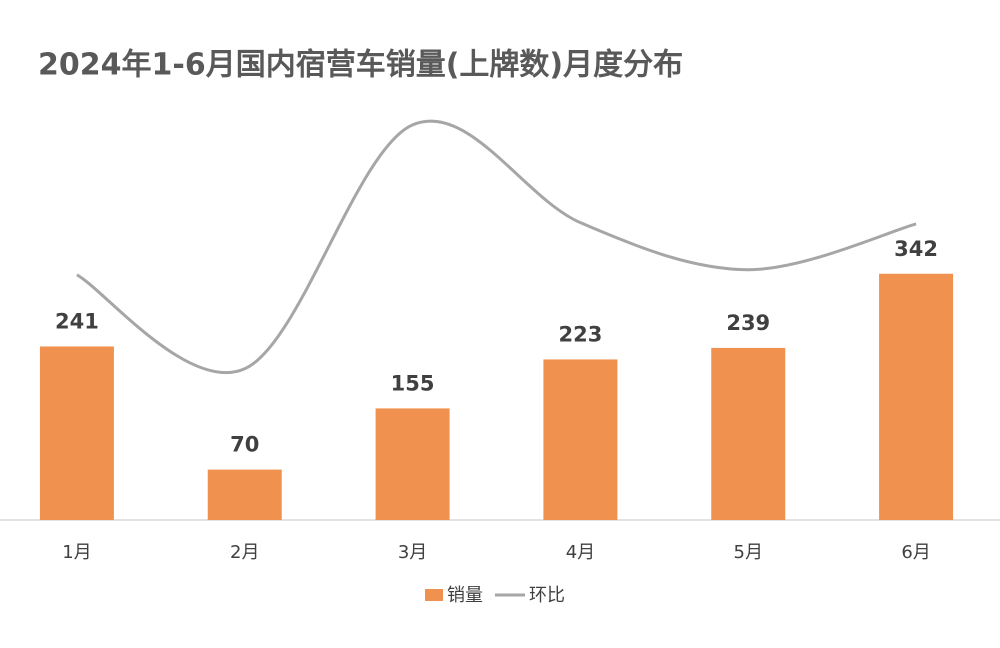 This screenshot has height=648, width=1000. Describe the element at coordinates (547, 595) in the screenshot. I see `legend-label: 环比` at that location.